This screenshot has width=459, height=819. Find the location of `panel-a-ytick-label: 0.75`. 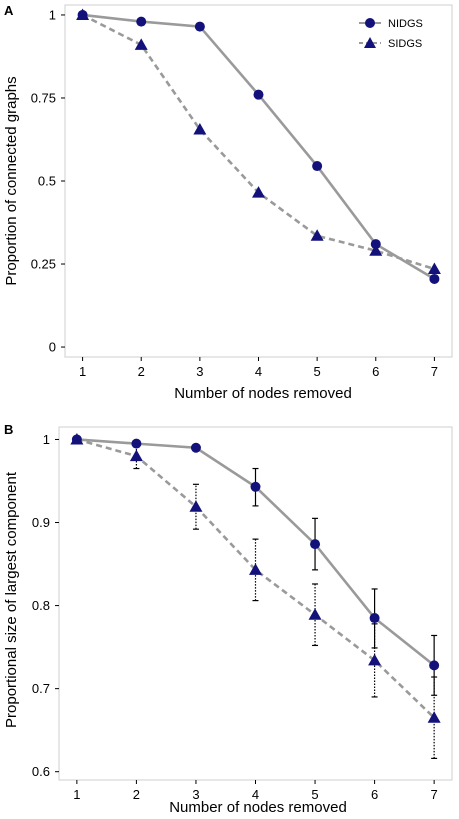

panel-a-ytick-label: 0.75 is located at coordinates (43, 97).